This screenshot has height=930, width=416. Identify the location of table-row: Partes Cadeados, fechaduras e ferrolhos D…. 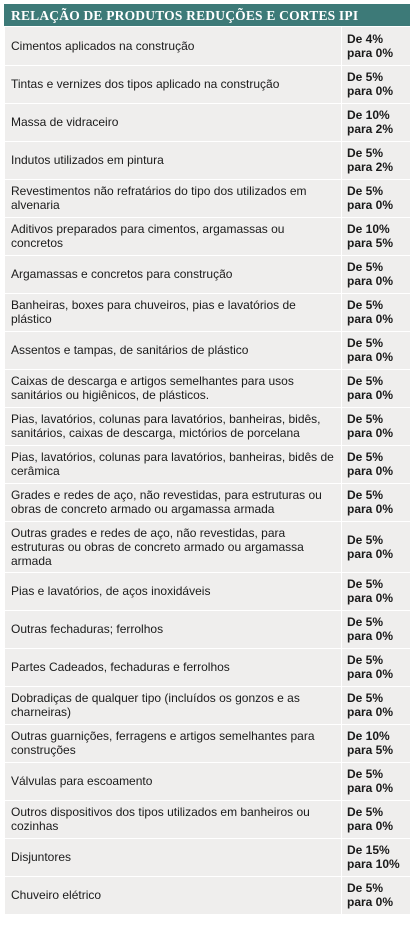
(207, 667).